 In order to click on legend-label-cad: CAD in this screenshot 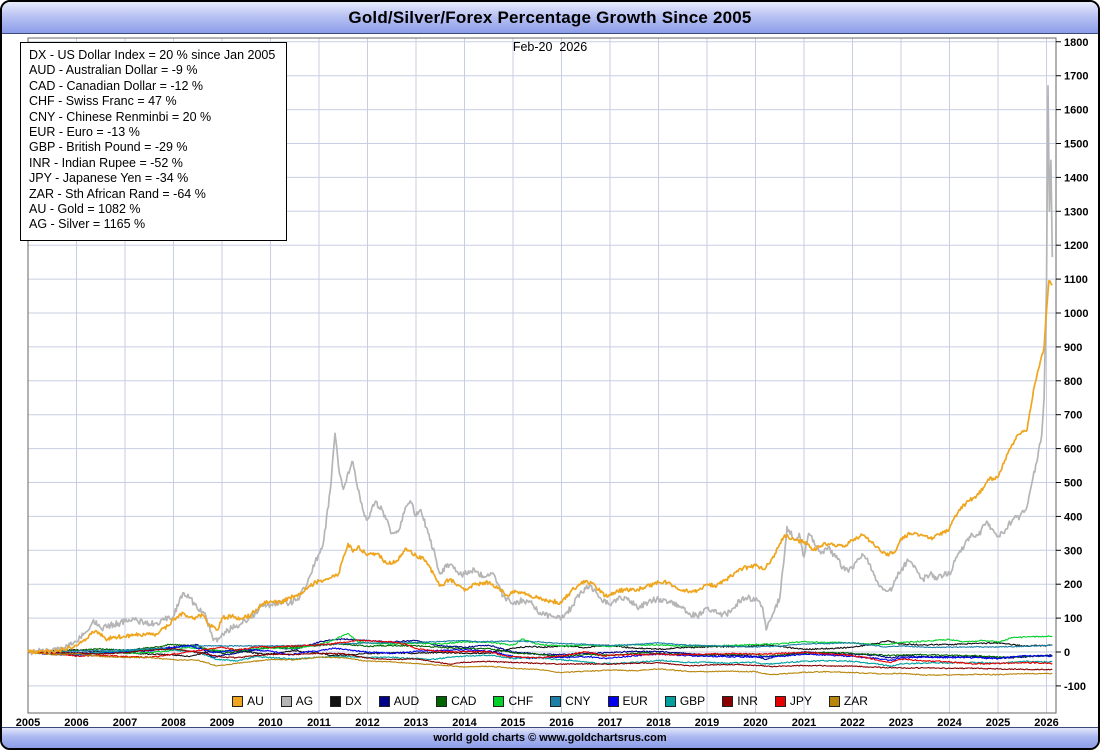, I will do `click(464, 701)`.